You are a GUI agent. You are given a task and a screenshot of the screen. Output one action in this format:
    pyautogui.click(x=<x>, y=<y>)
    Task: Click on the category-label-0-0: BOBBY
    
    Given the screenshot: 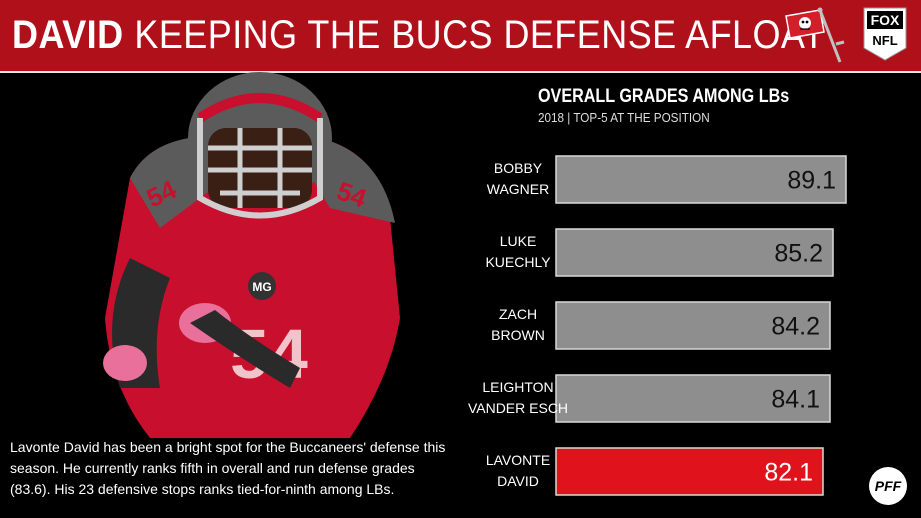 What is the action you would take?
    pyautogui.click(x=518, y=168)
    